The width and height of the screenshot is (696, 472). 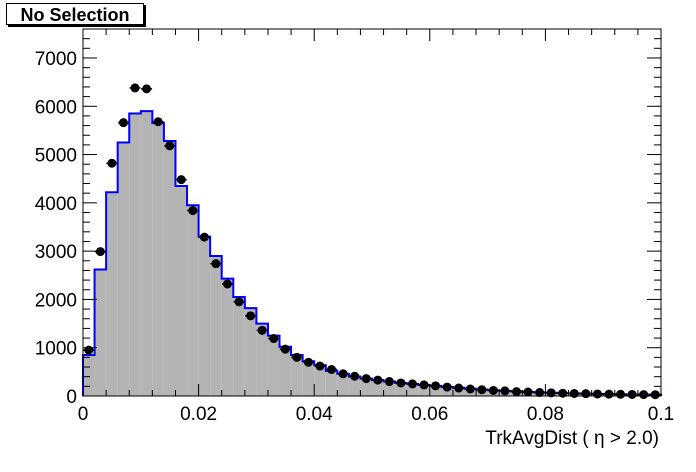 I want to click on x-axis-label: TrkAvgDist ( η > 2.0), so click(x=572, y=438).